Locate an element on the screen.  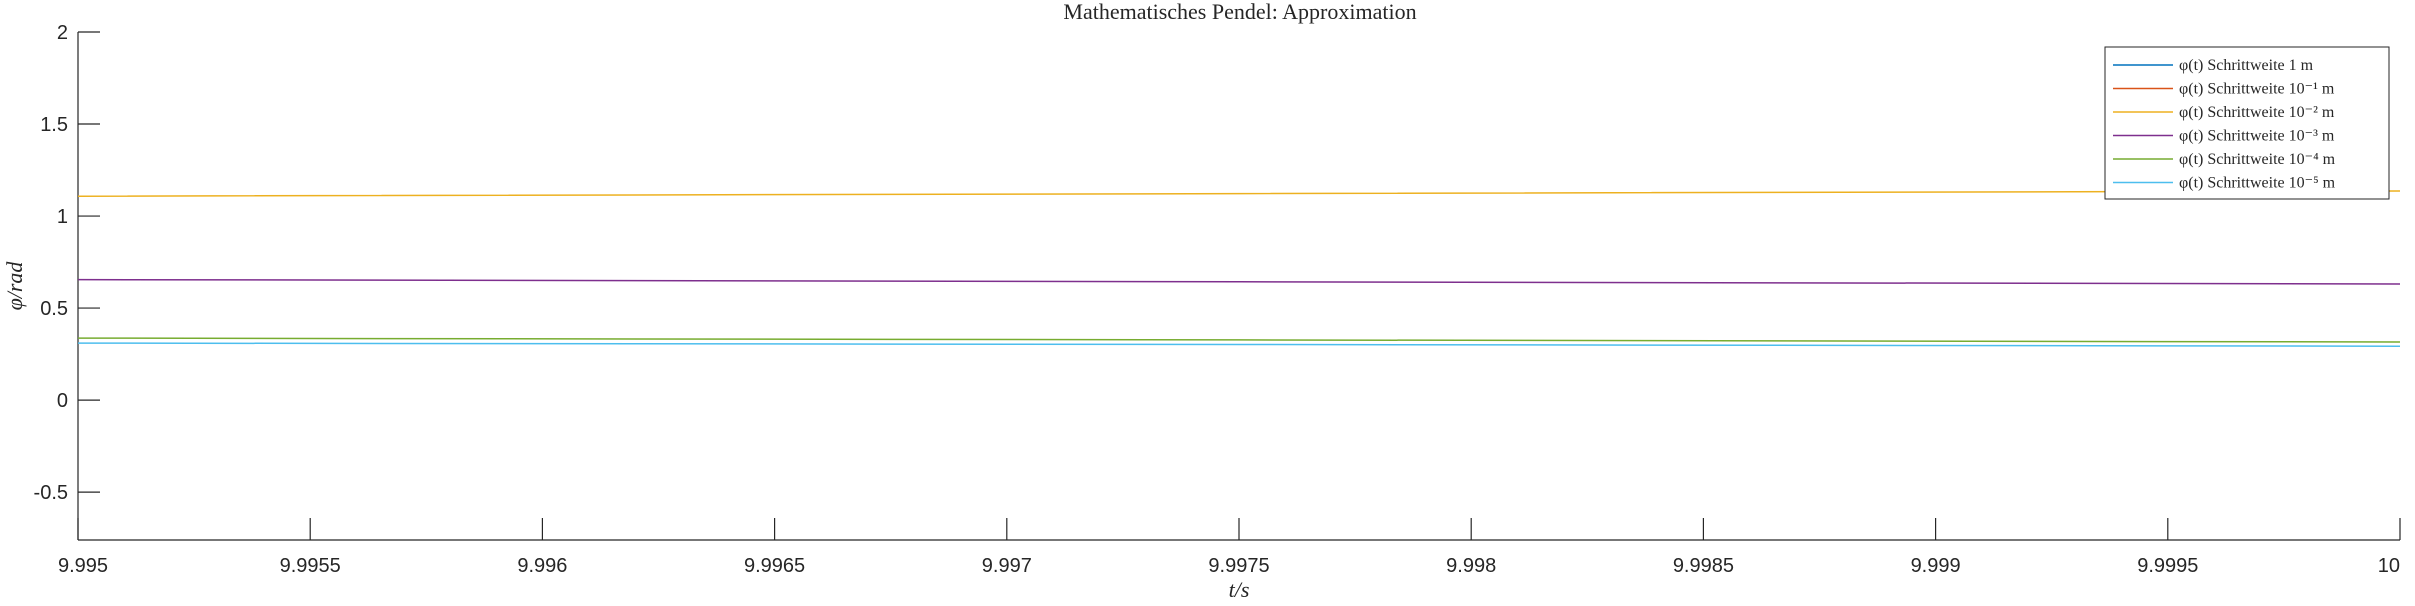
x-axis-label: t/s is located at coordinates (1239, 589).